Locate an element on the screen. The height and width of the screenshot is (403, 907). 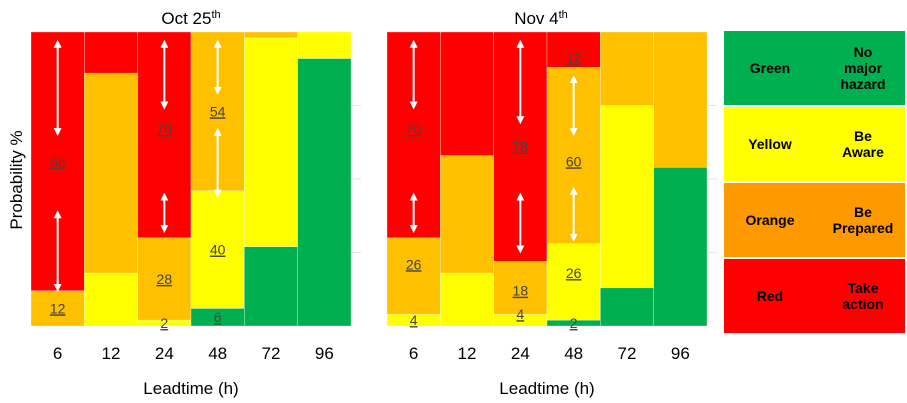
data-label: 78 is located at coordinates (521, 147).